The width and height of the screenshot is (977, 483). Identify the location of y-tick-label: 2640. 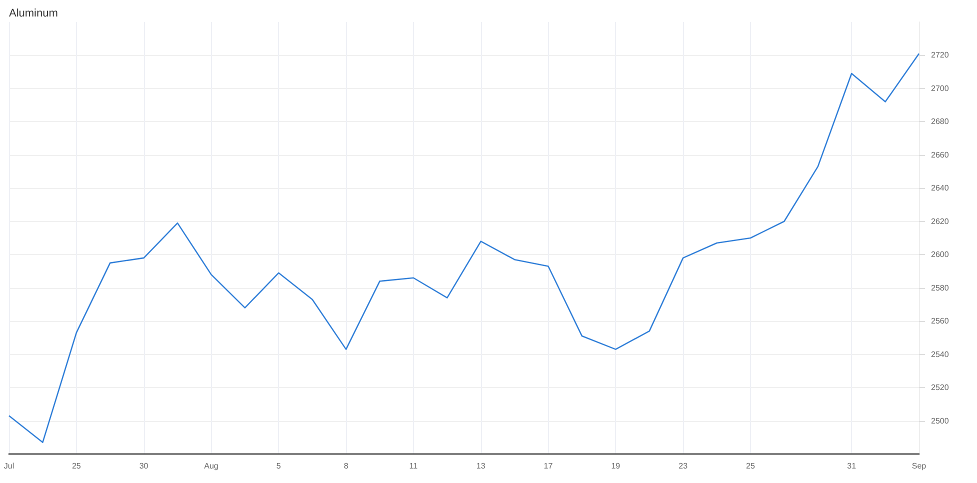
(940, 188).